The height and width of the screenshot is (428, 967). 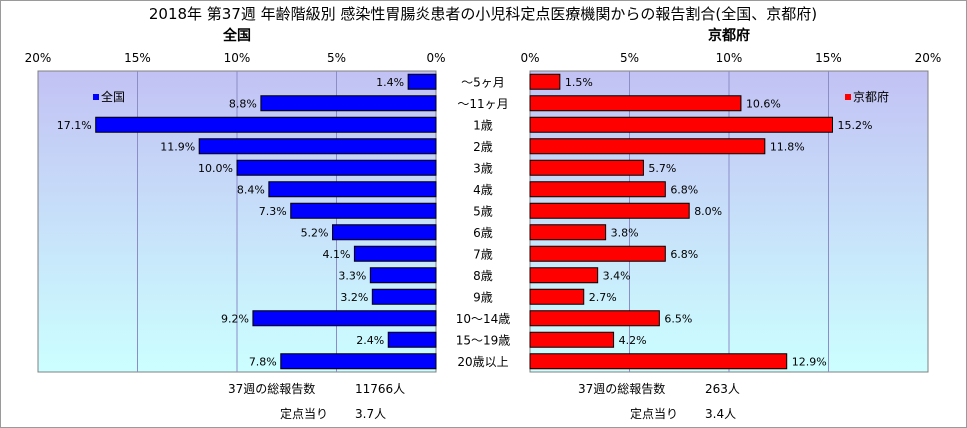 What do you see at coordinates (215, 168) in the screenshot?
I see `data-label-left: 10.0%` at bounding box center [215, 168].